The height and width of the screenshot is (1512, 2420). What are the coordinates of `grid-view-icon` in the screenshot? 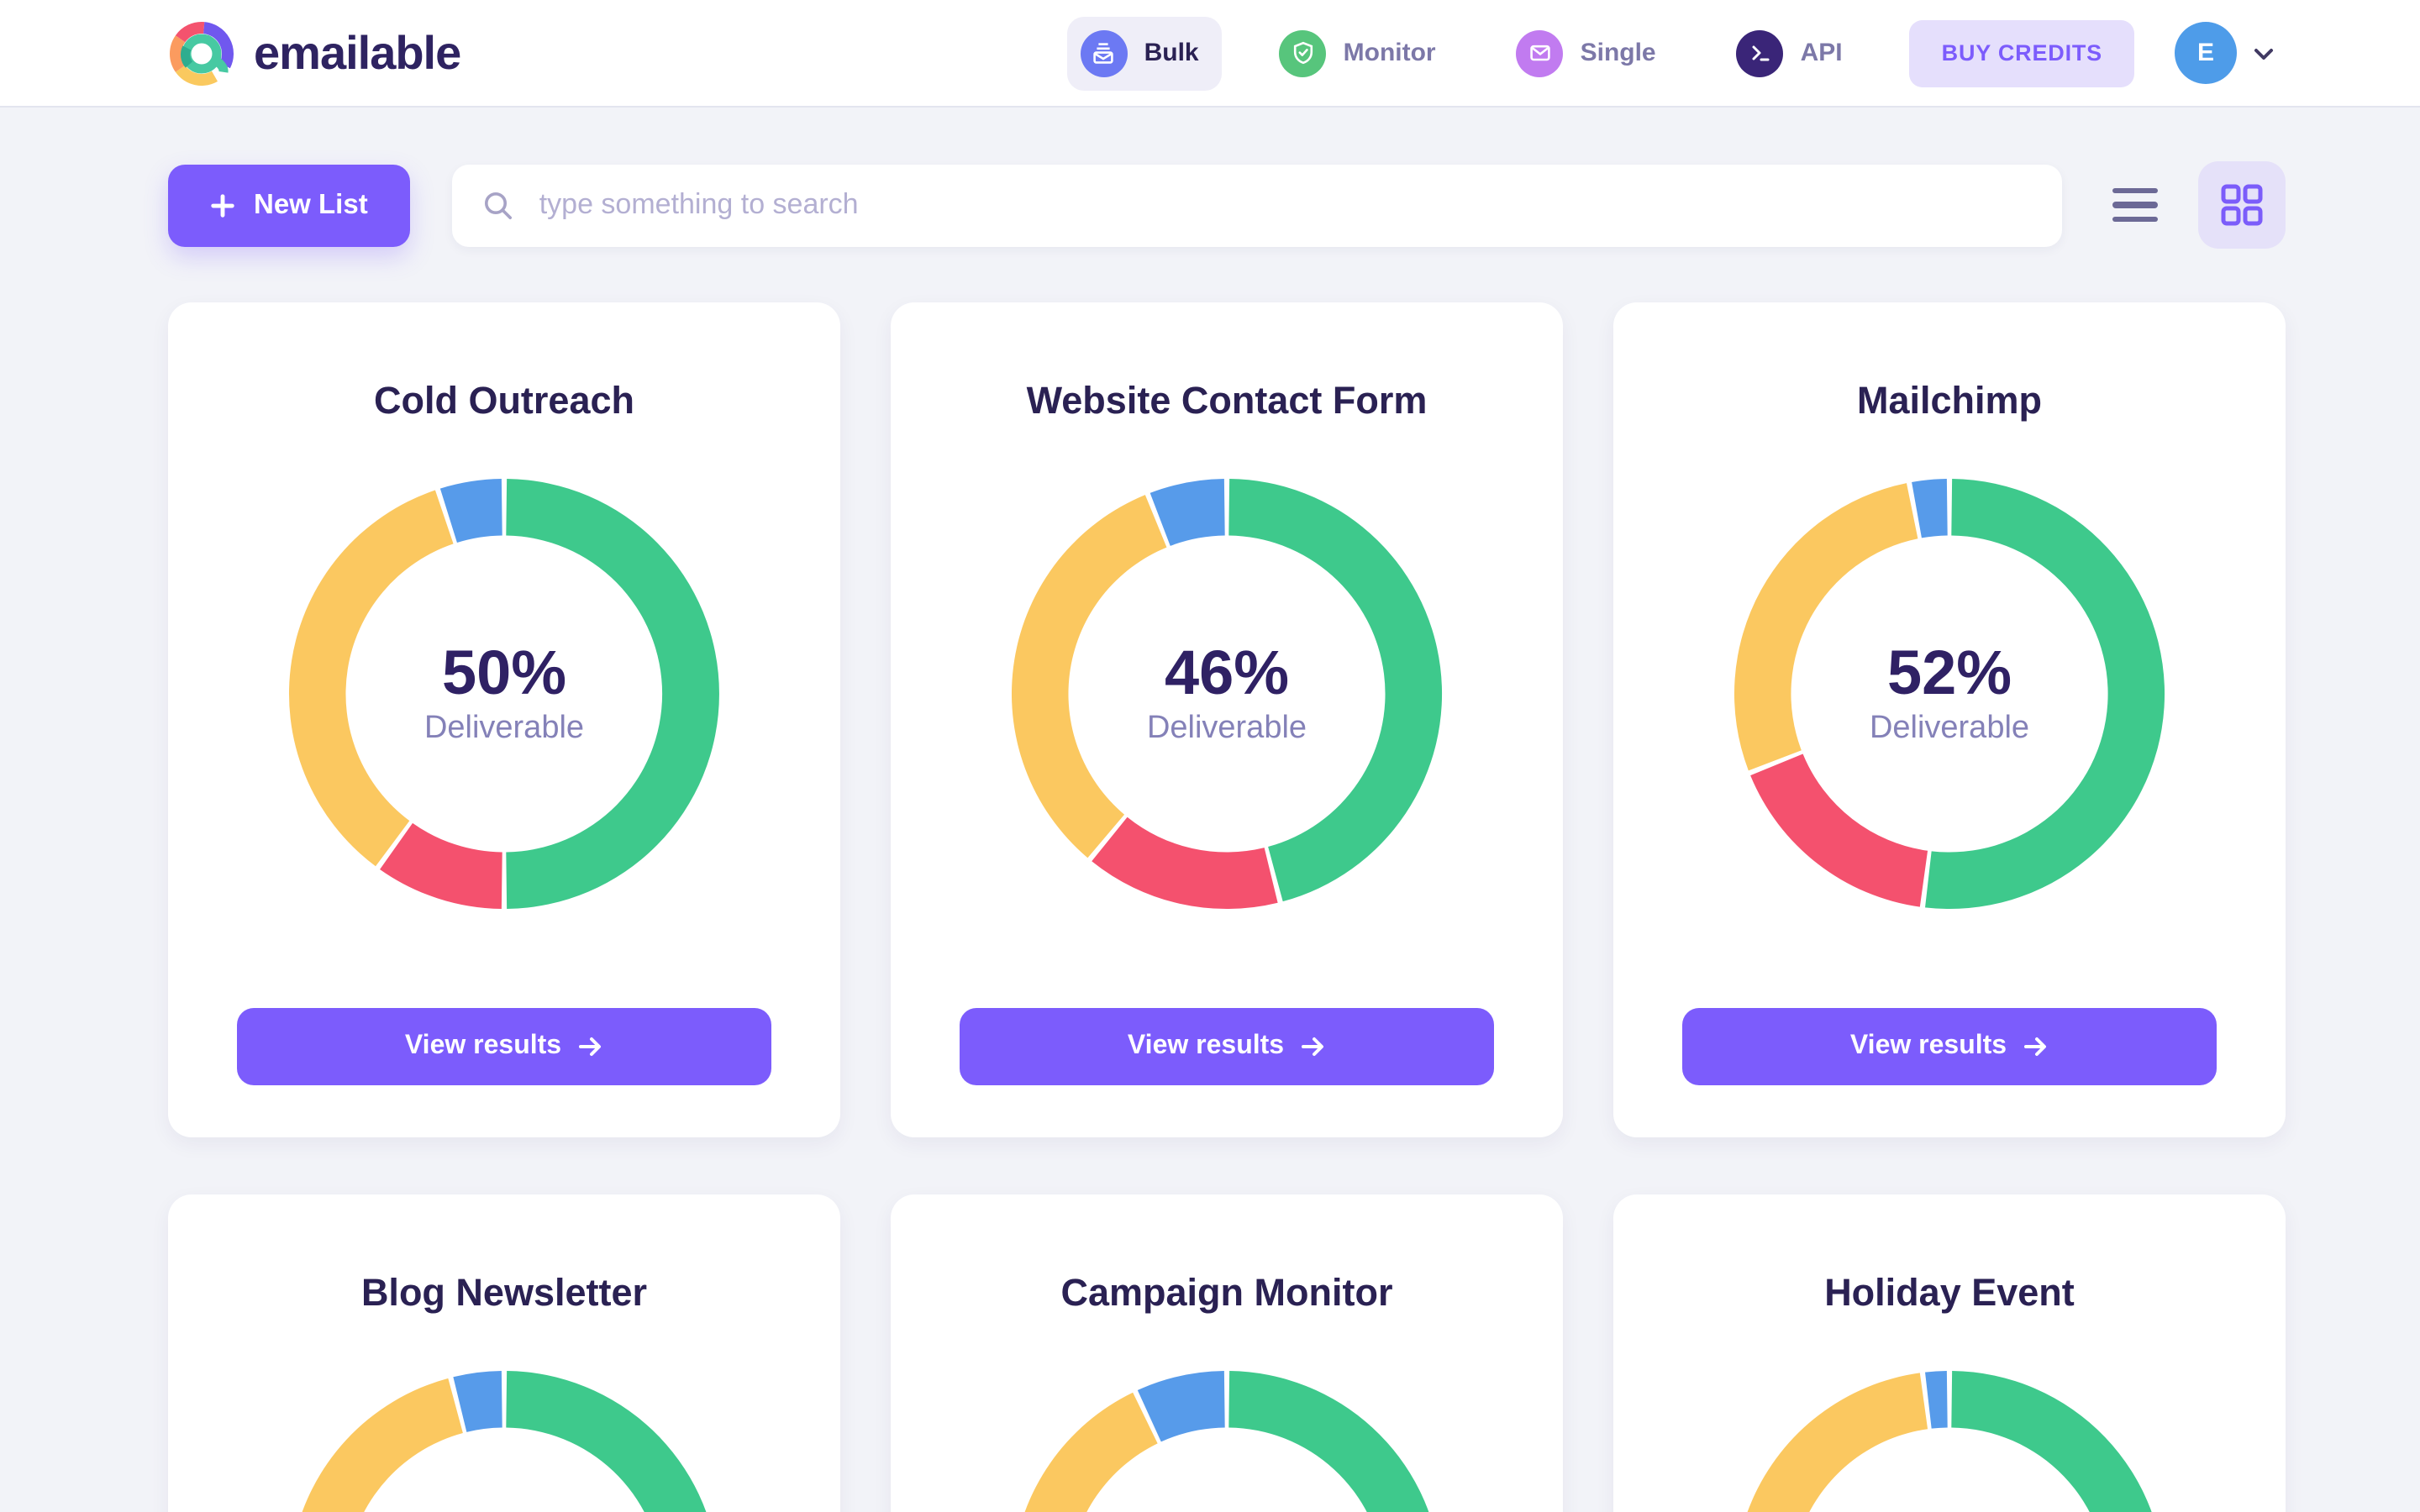 It's located at (2242, 205).